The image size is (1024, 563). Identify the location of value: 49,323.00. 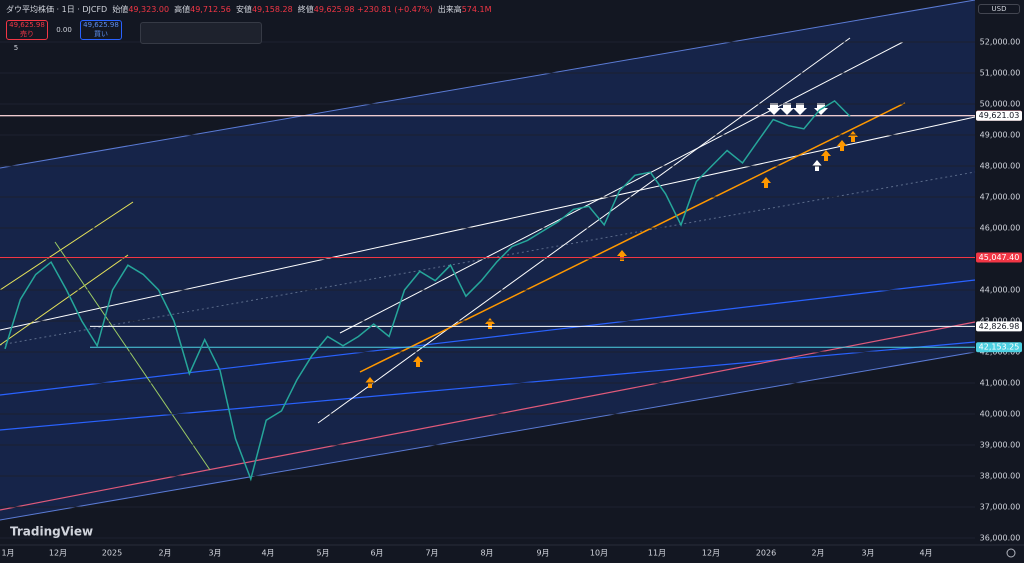
(149, 9).